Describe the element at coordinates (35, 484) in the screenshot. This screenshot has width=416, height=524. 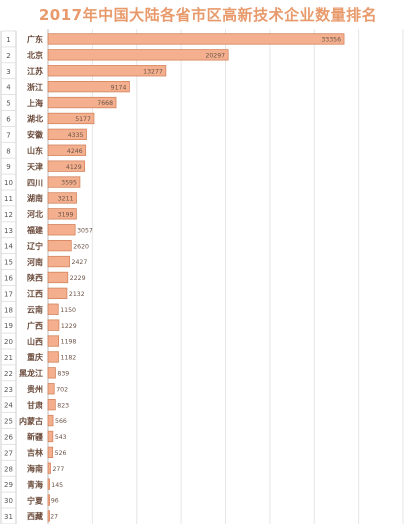
I see `category-label: 青海` at that location.